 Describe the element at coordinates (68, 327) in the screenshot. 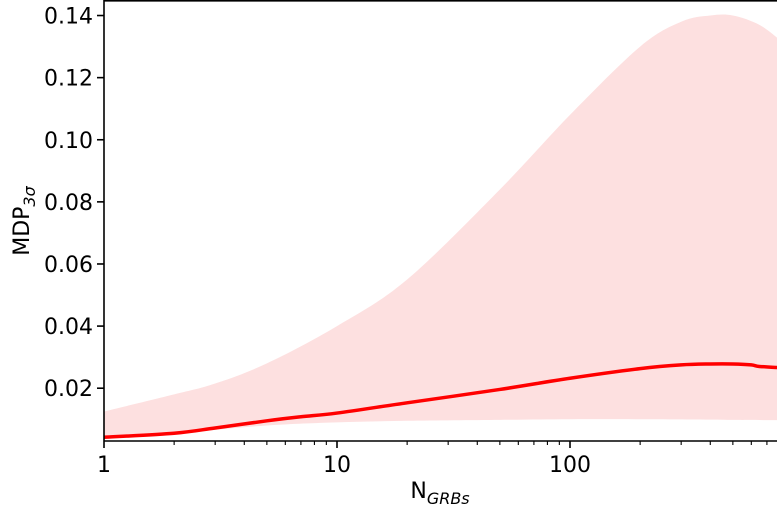

I see `y-tick-label: 0.04` at that location.